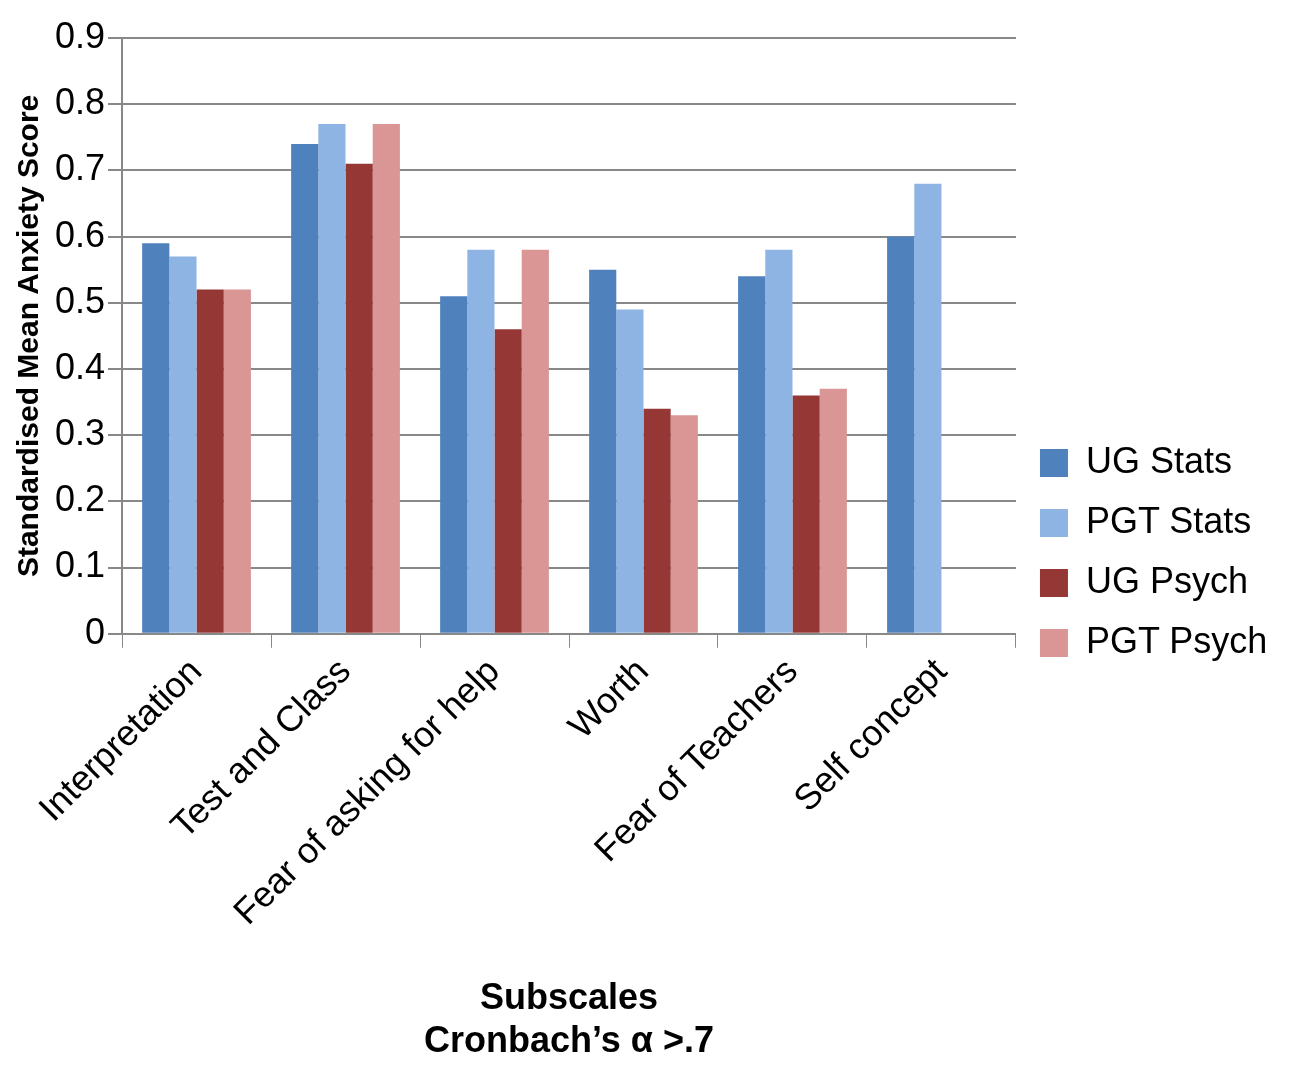  Describe the element at coordinates (80, 234) in the screenshot. I see `y-tick-label: 0.6` at that location.